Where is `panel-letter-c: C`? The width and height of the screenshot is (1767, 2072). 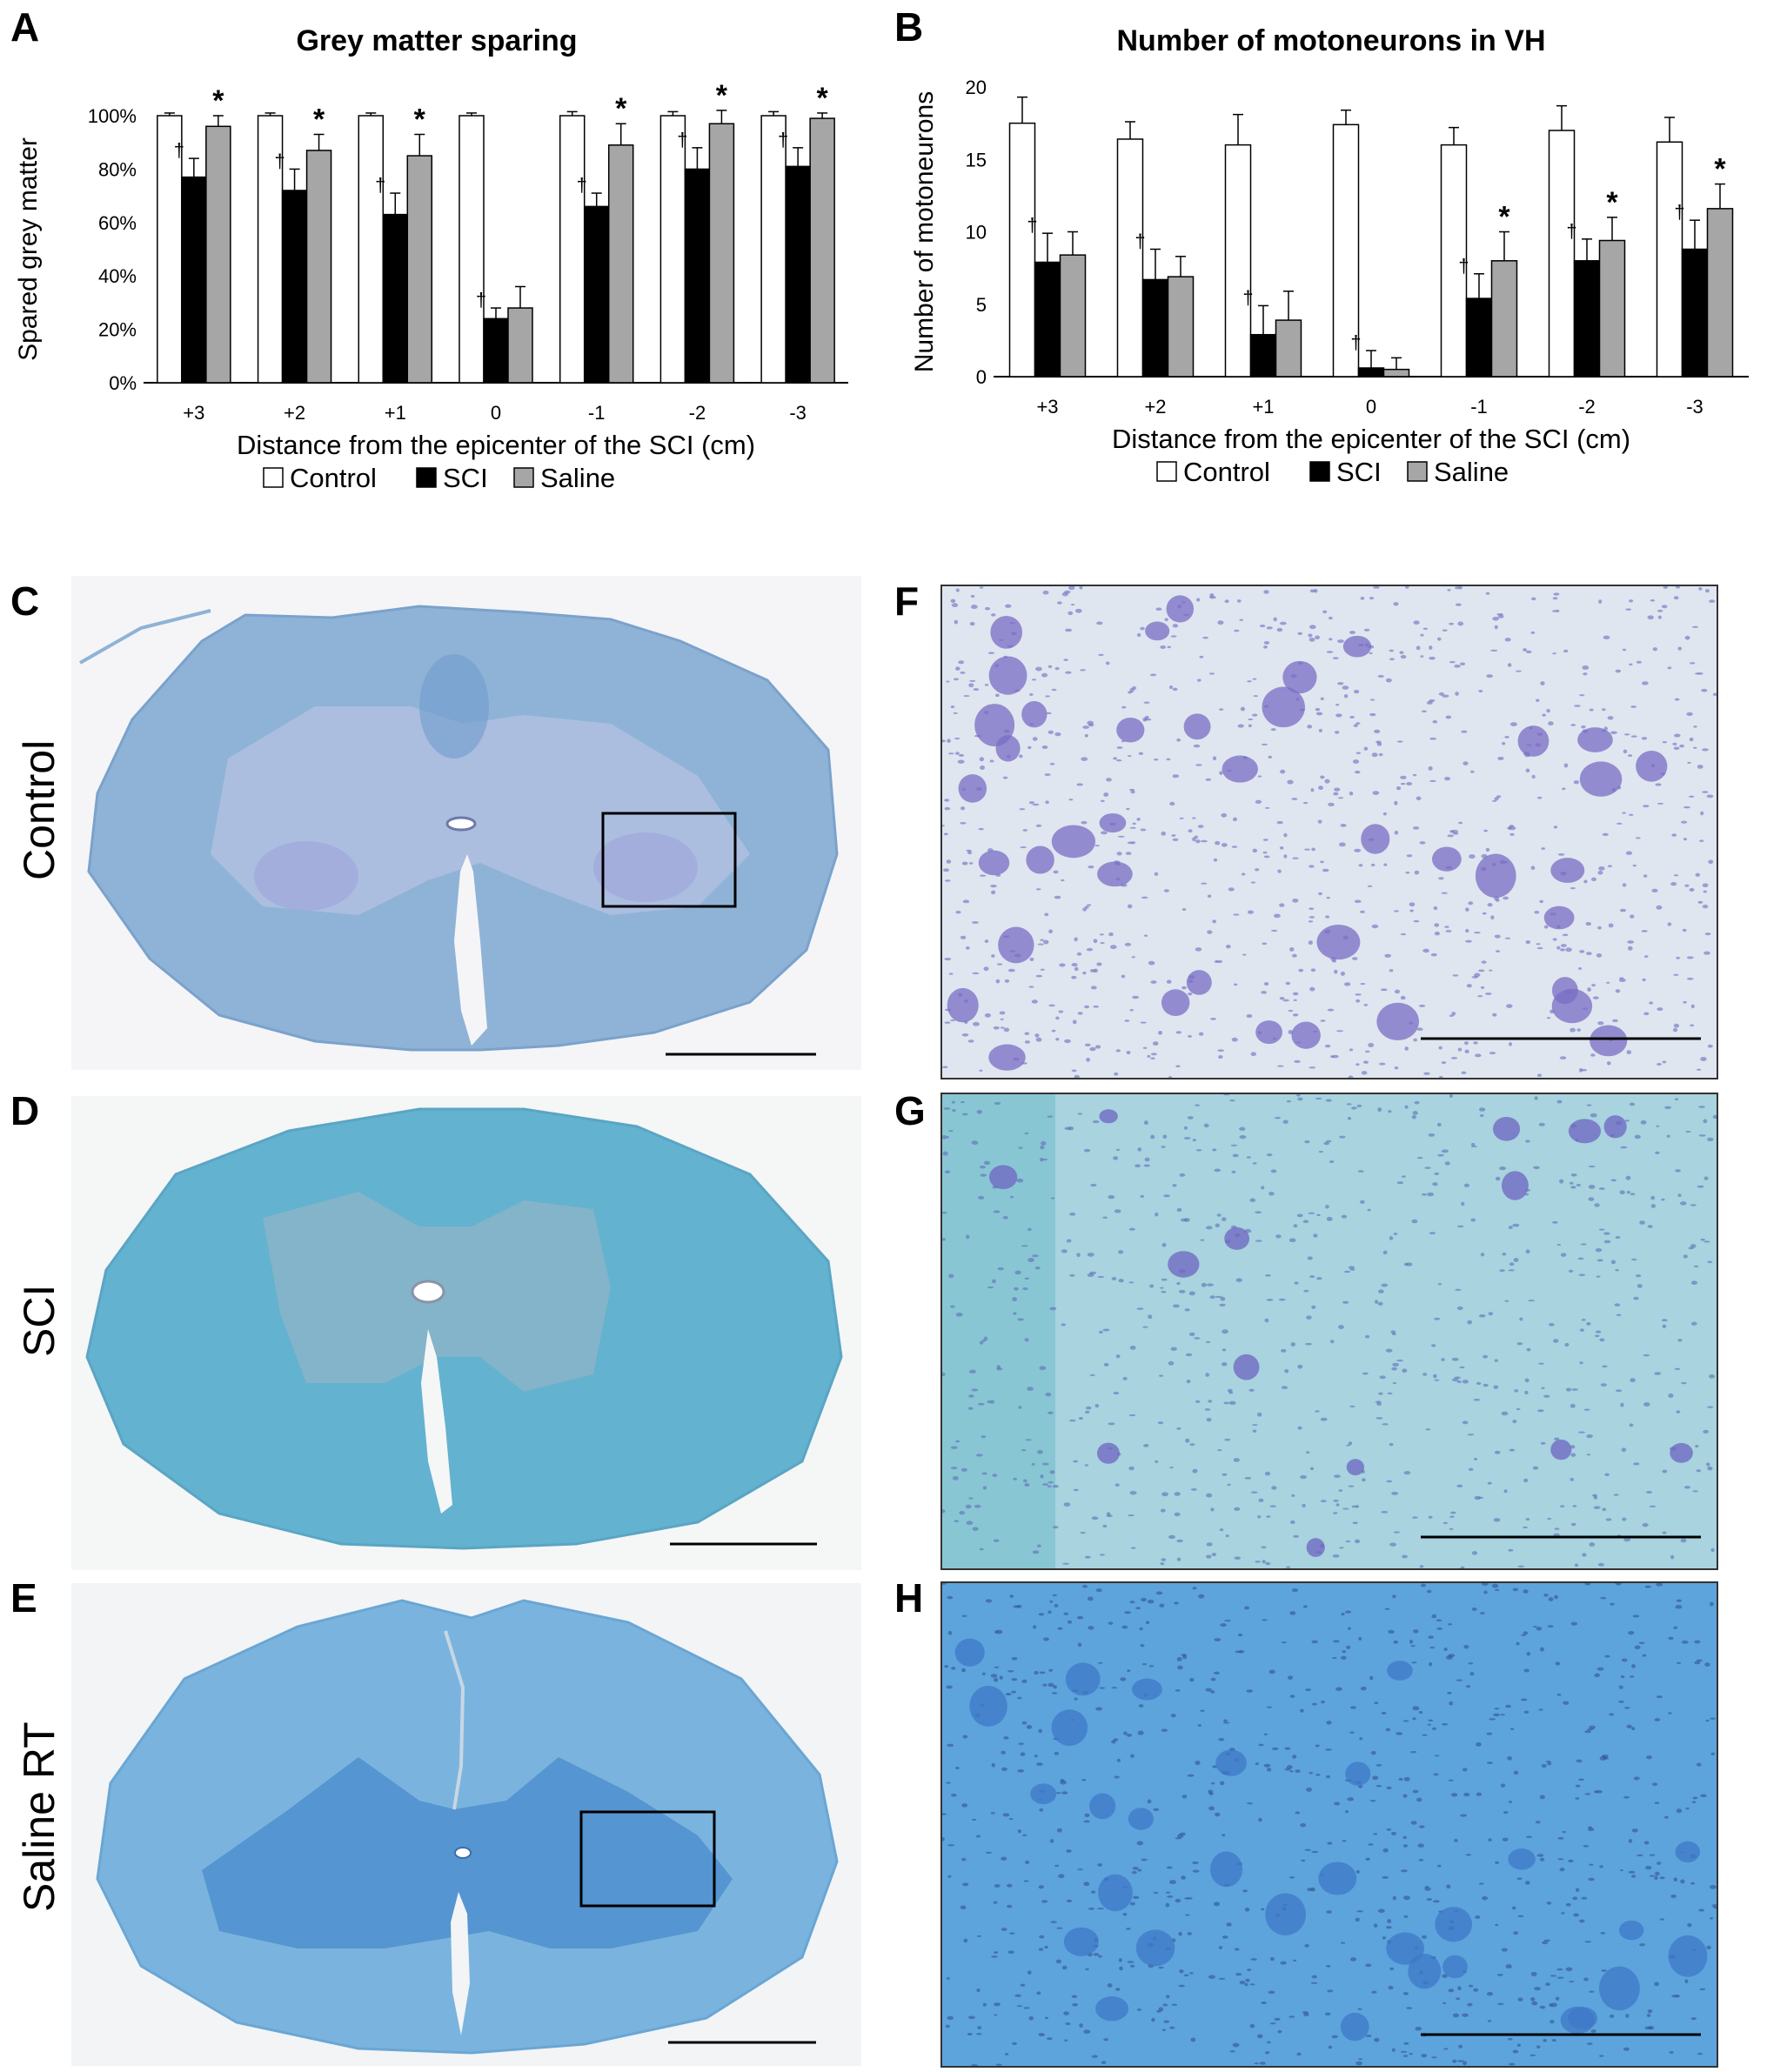 panel-letter-c: C is located at coordinates (25, 601).